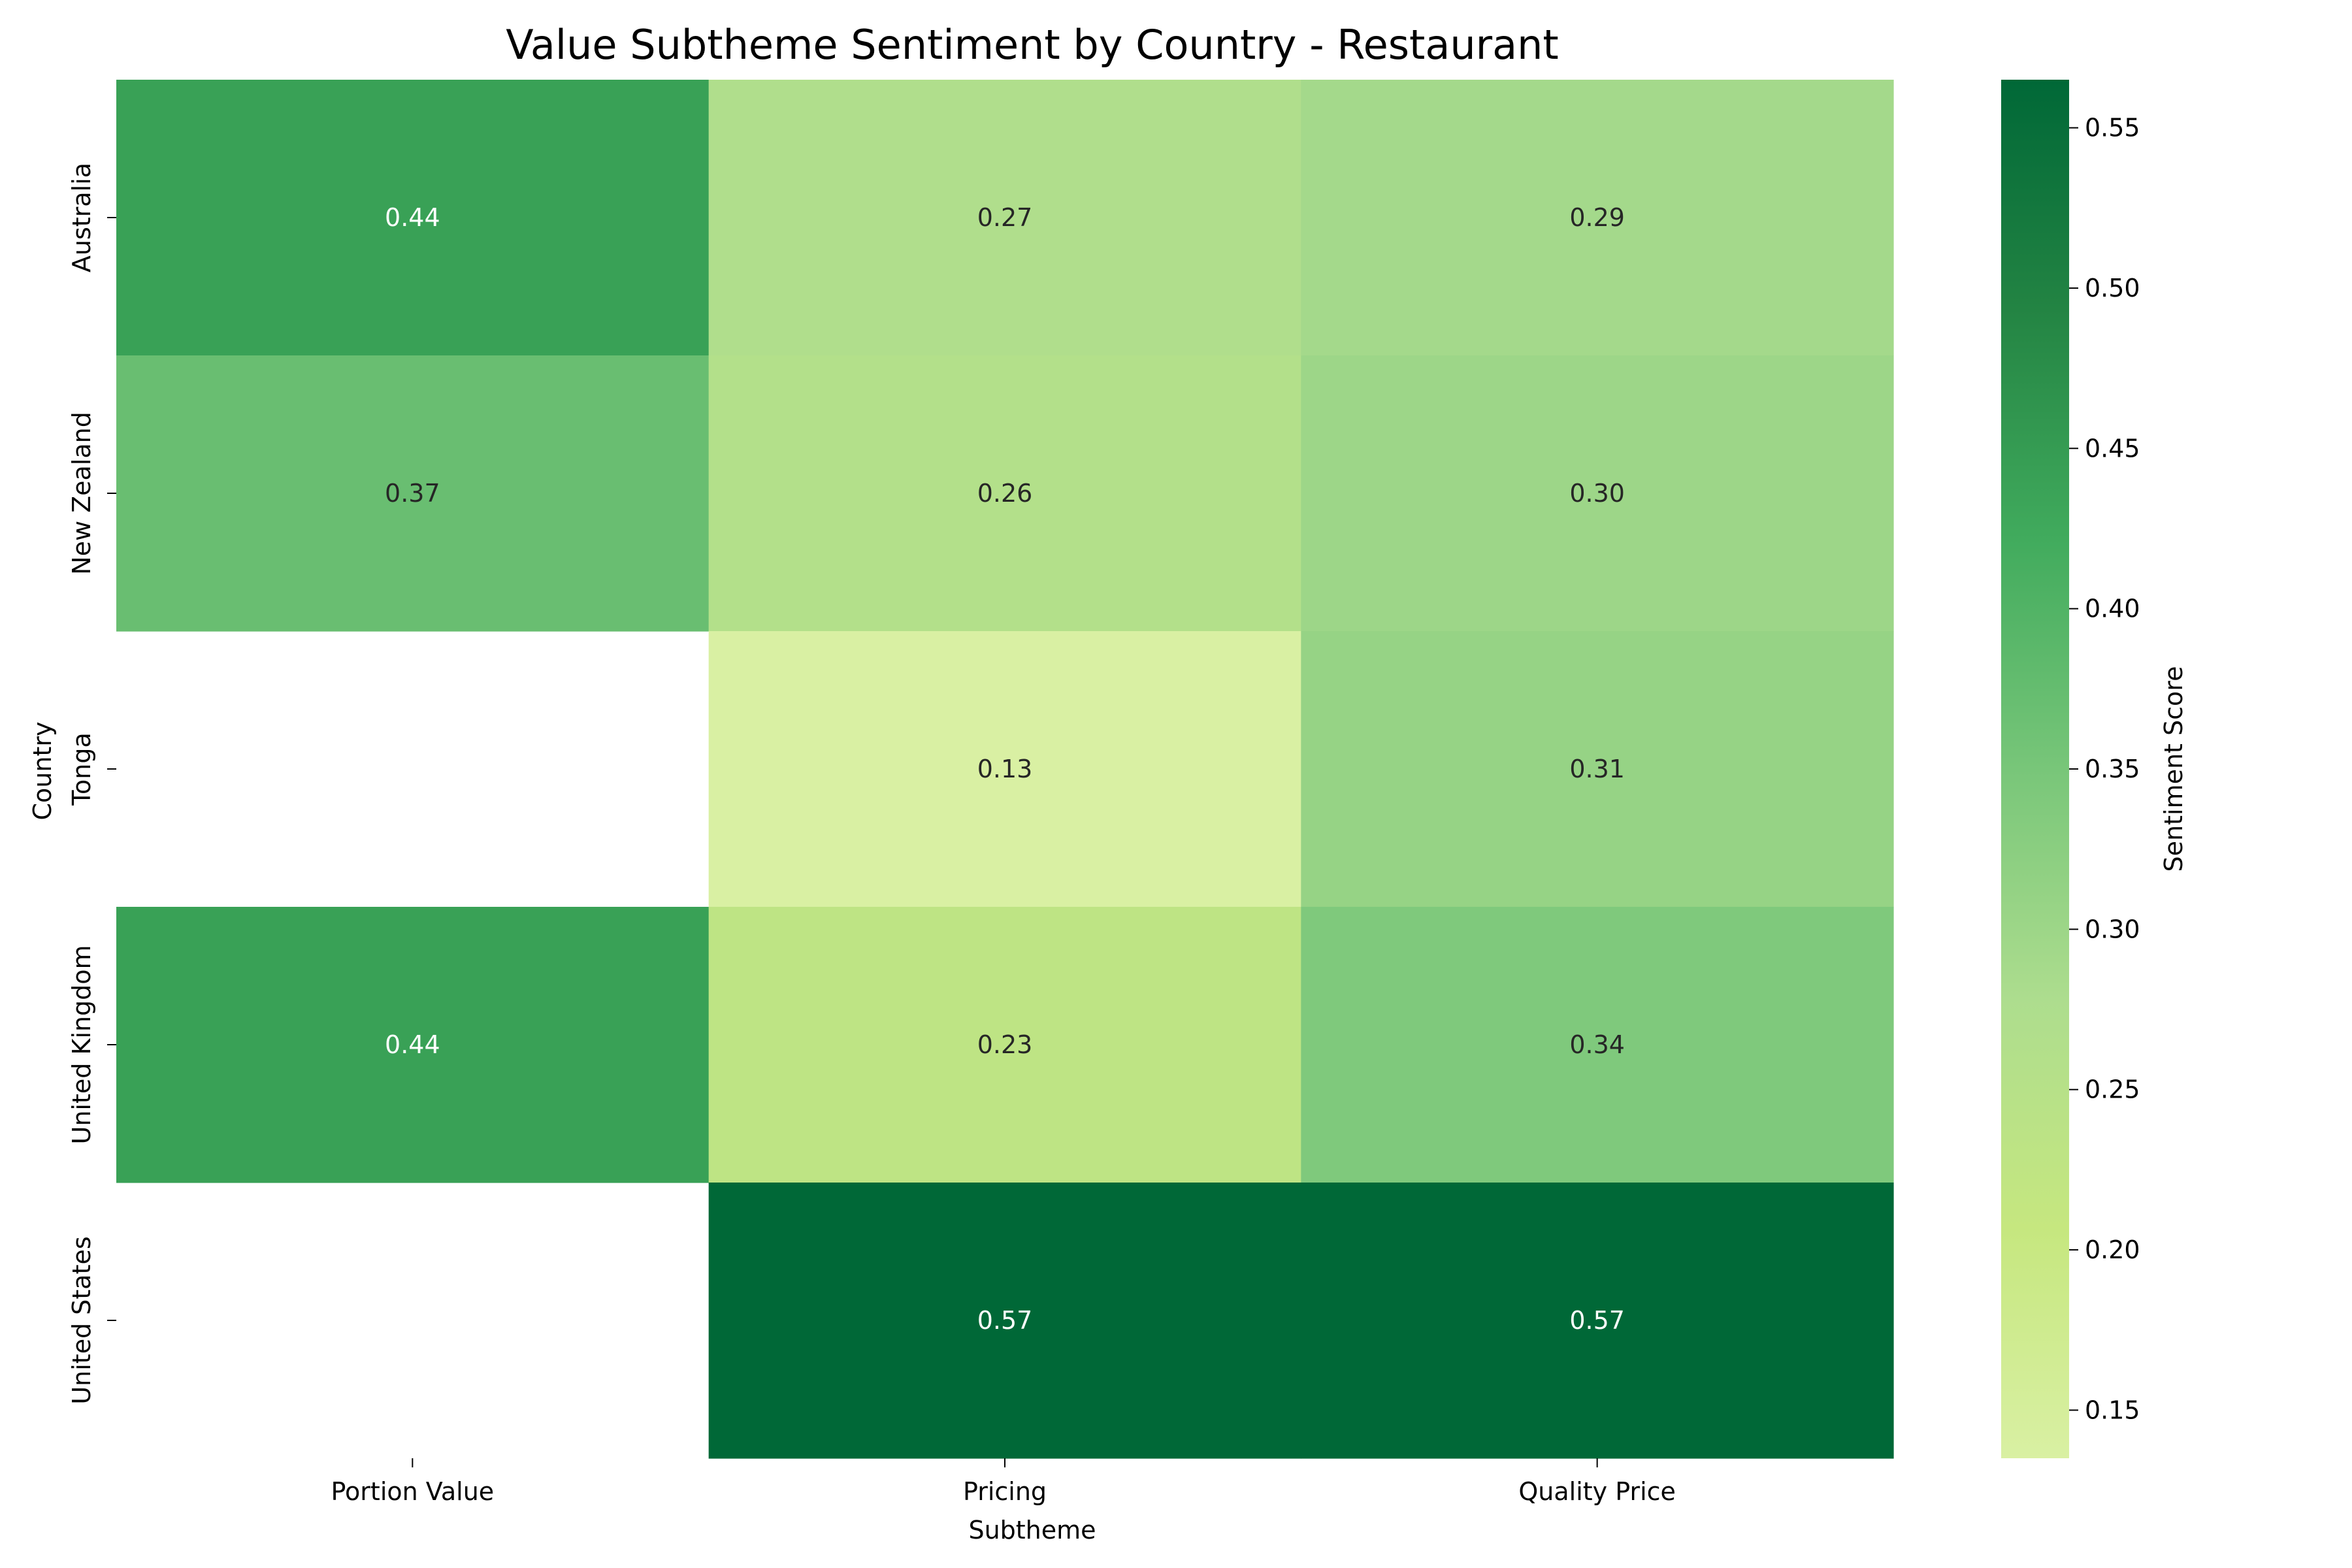 Image resolution: width=2352 pixels, height=1568 pixels. I want to click on colorbar-tick-label: 0.30, so click(2112, 929).